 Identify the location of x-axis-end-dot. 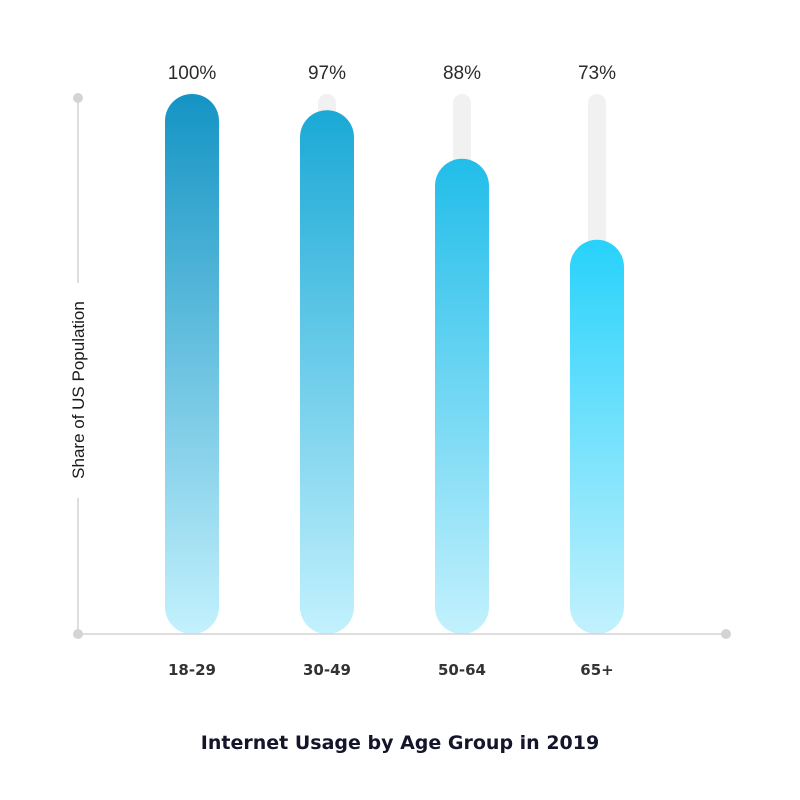
(726, 634).